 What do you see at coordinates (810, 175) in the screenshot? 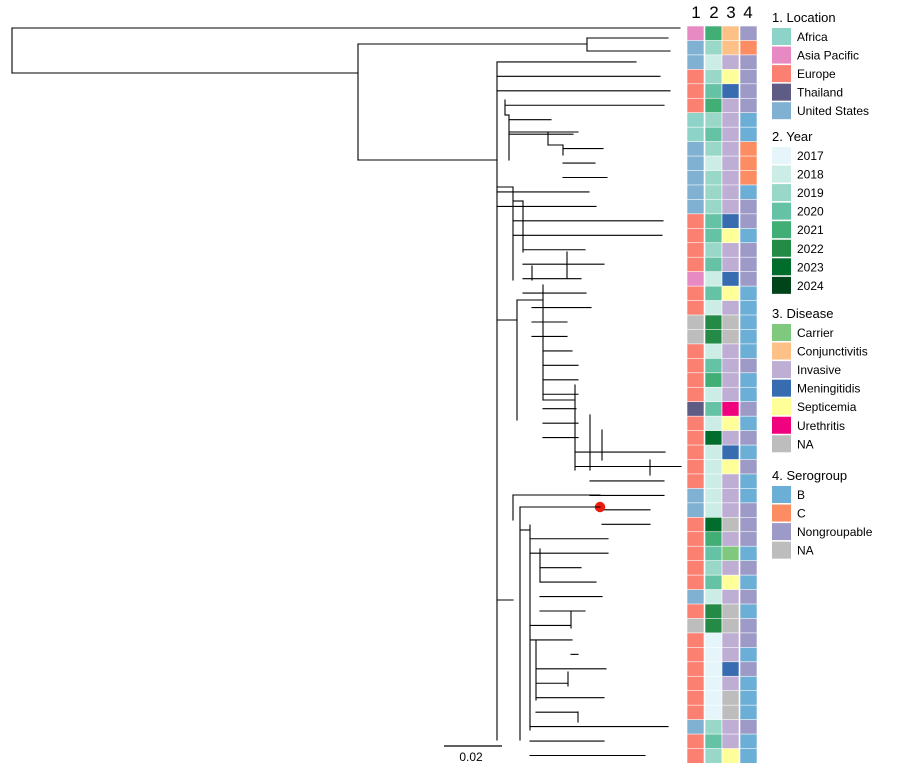
I see `legend-label: 2018` at bounding box center [810, 175].